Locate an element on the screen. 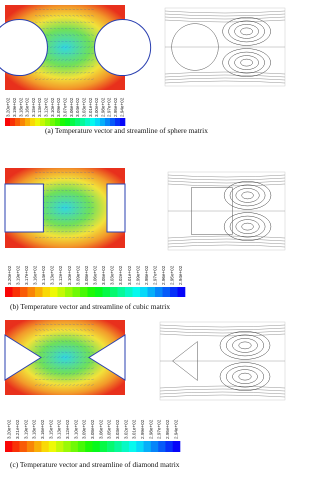  colorbar-label: 3.10e+02 is located at coordinates (75, 429).